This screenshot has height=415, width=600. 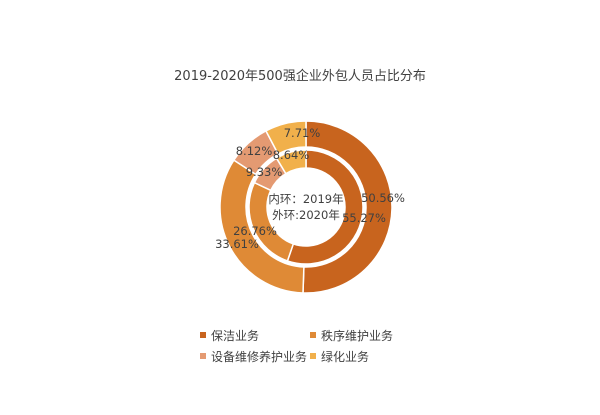 I want to click on inner-ring-label-4: 8.64%, so click(x=291, y=155).